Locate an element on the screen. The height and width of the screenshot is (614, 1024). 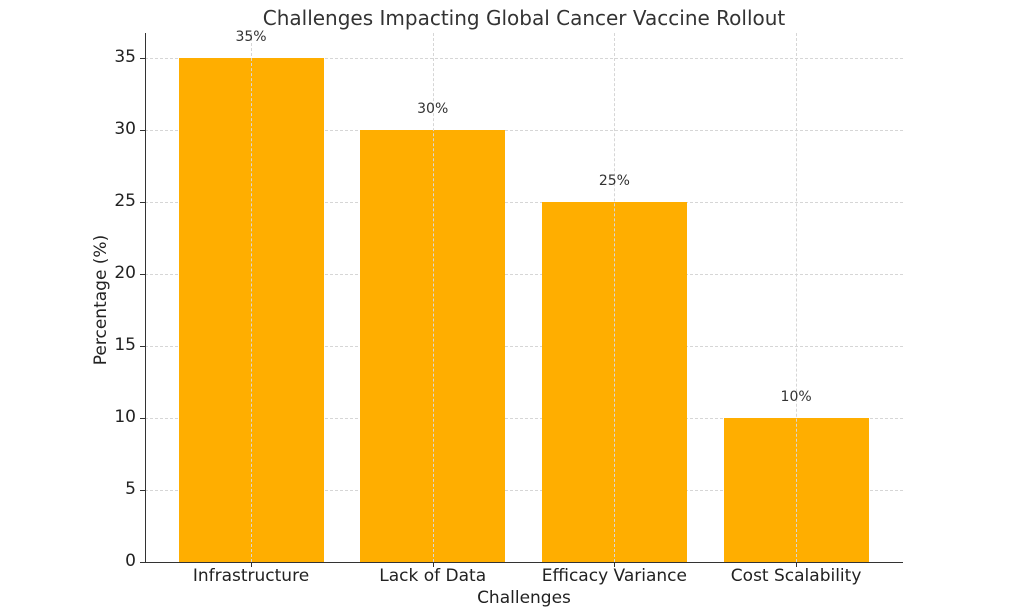
x-tick-label: Cost Scalability is located at coordinates (796, 576).